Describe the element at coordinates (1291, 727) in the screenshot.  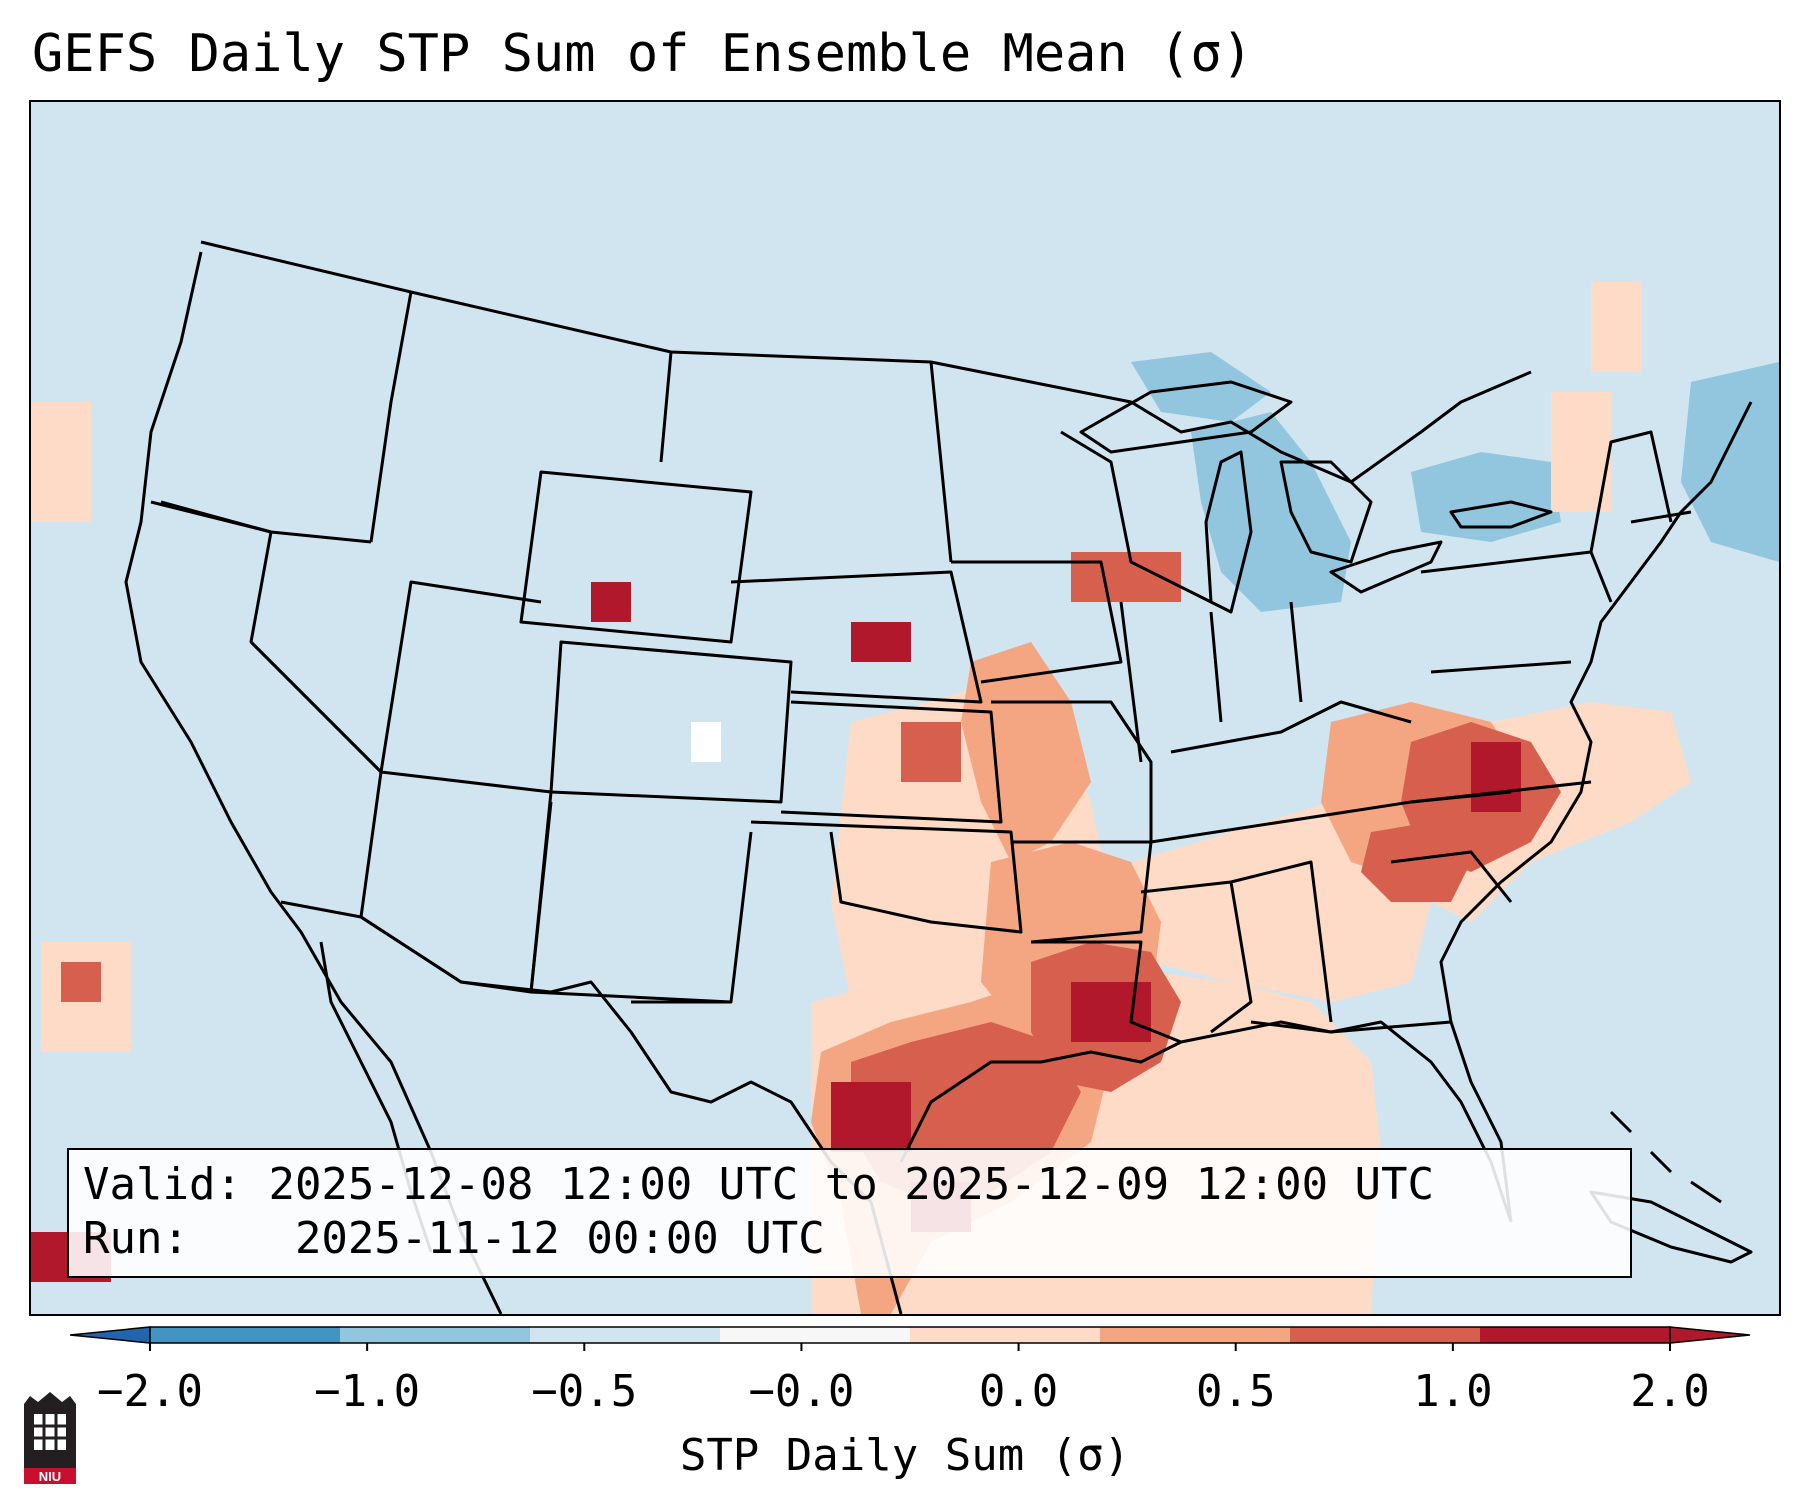
I see `state-line-ky-oh` at that location.